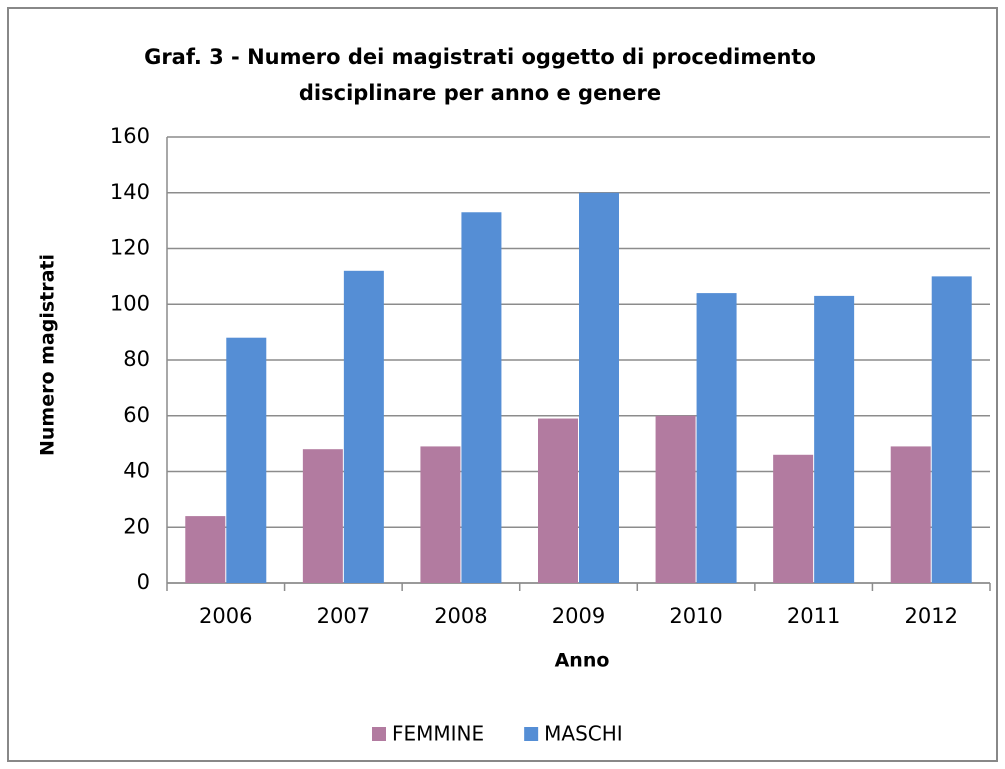 This screenshot has width=1005, height=769. Describe the element at coordinates (695, 616) in the screenshot. I see `x-tick-label: 2010` at that location.